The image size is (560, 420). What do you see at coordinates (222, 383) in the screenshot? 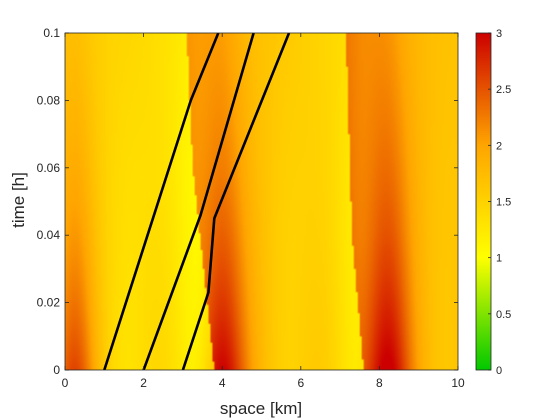
I see `x-tick-label: 4` at bounding box center [222, 383].